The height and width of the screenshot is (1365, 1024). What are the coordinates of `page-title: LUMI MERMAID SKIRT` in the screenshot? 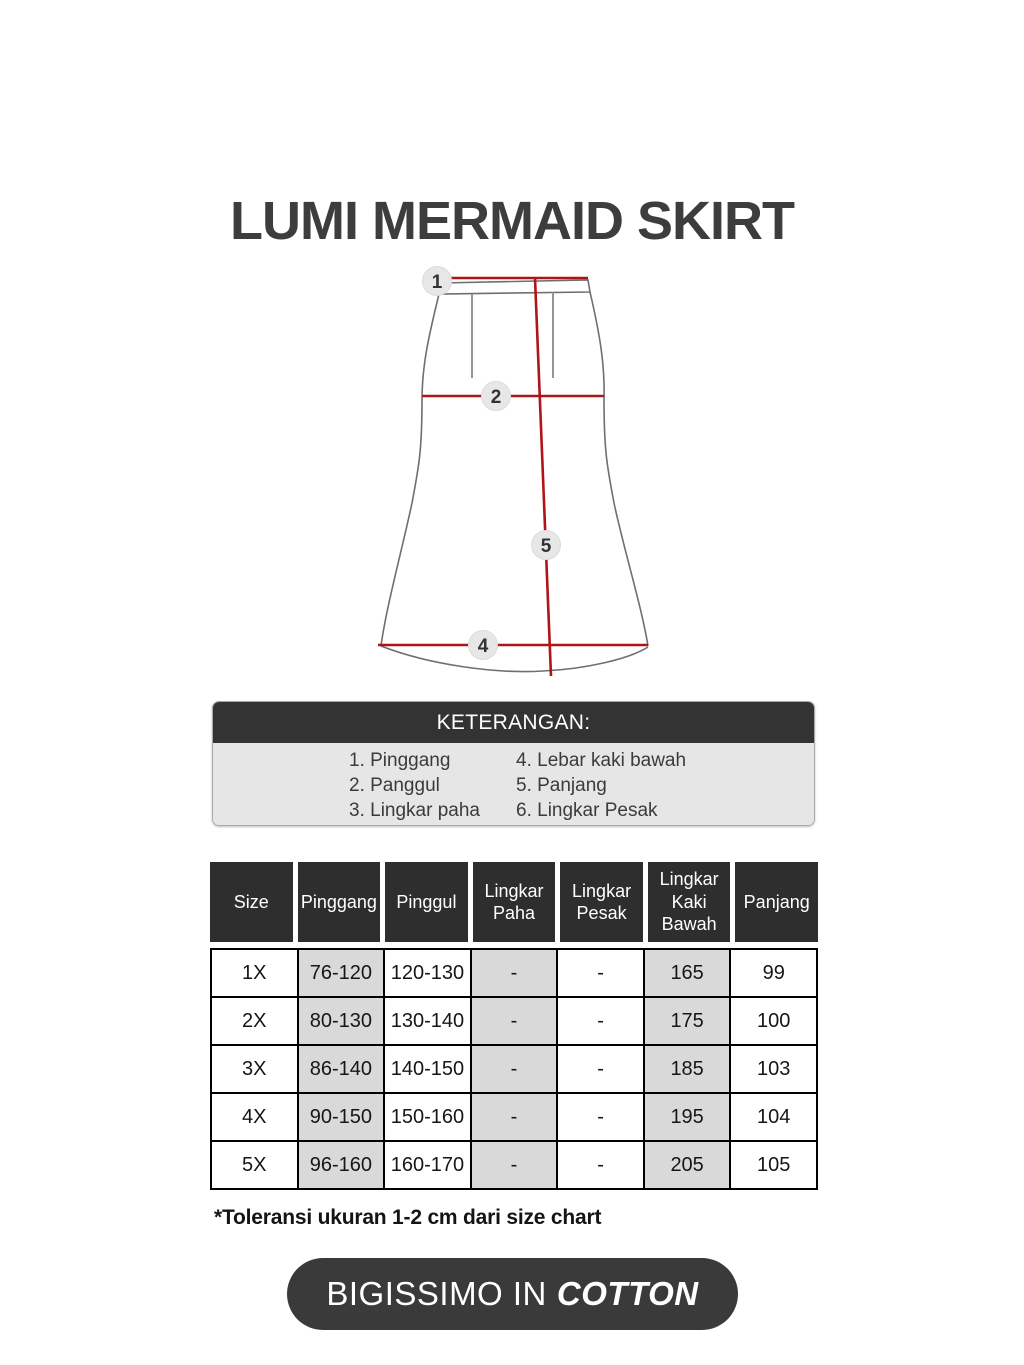 It's located at (512, 221).